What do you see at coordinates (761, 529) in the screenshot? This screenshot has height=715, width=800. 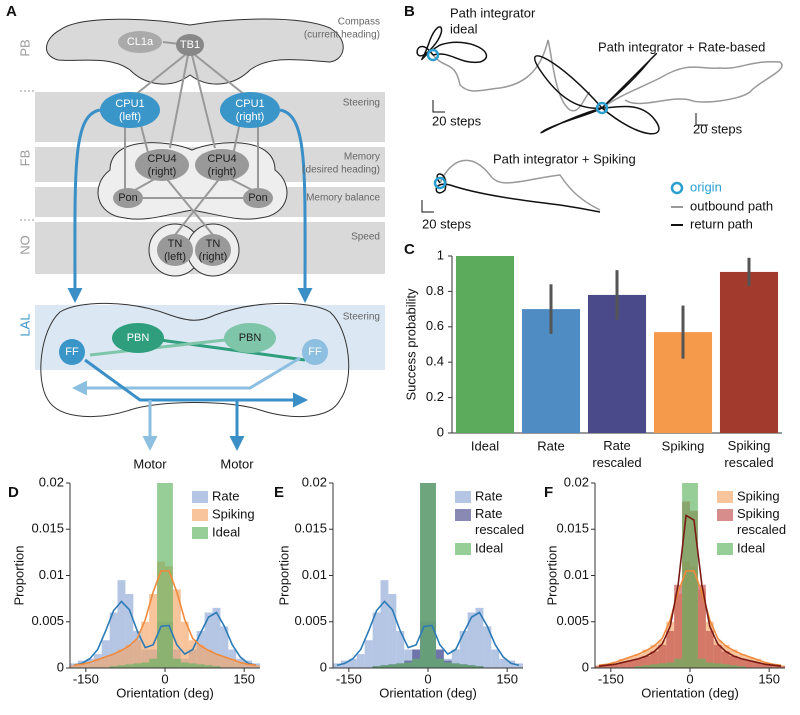 I see `label-line: rescaled` at bounding box center [761, 529].